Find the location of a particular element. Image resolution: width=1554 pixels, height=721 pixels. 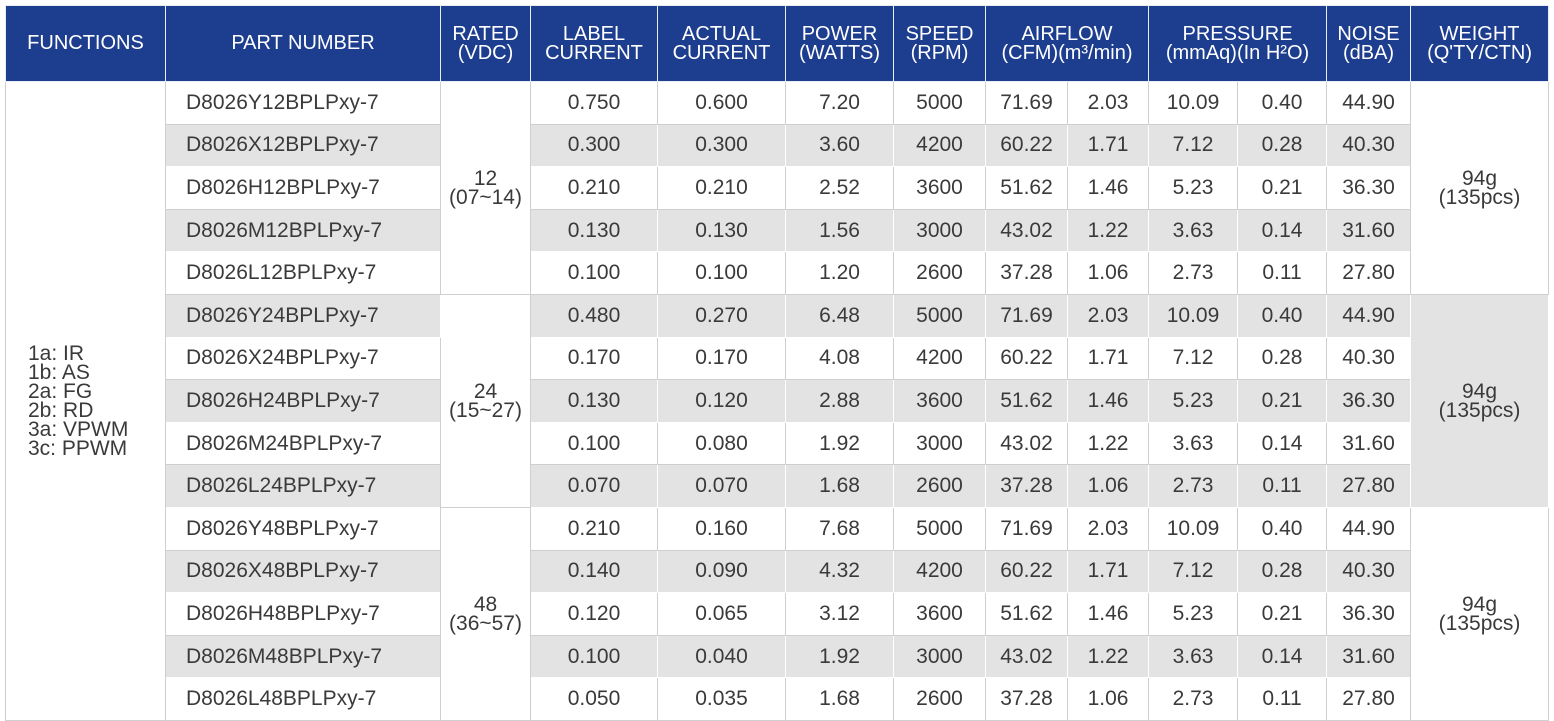

value-cell: 31.60 is located at coordinates (1369, 443).